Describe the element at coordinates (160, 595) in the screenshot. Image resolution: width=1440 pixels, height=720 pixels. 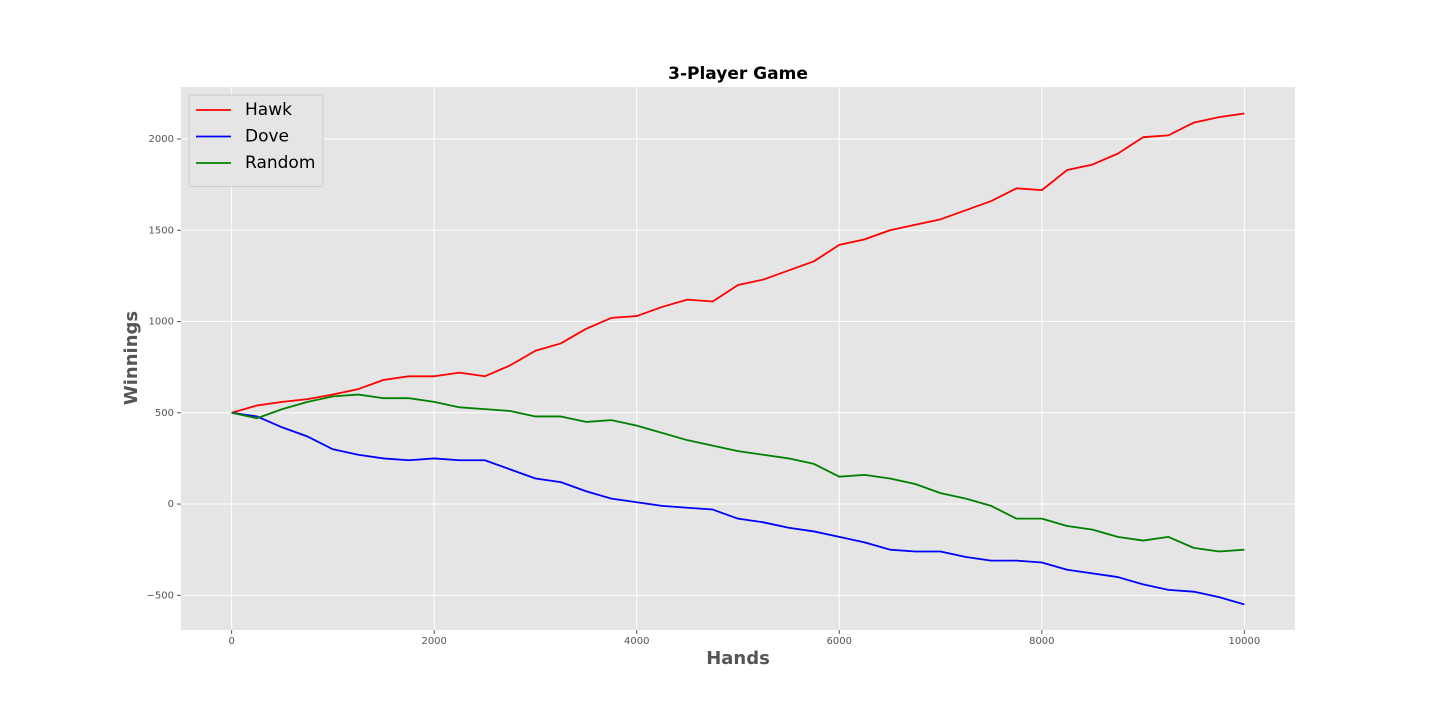
I see `y-tick-label: −500` at that location.